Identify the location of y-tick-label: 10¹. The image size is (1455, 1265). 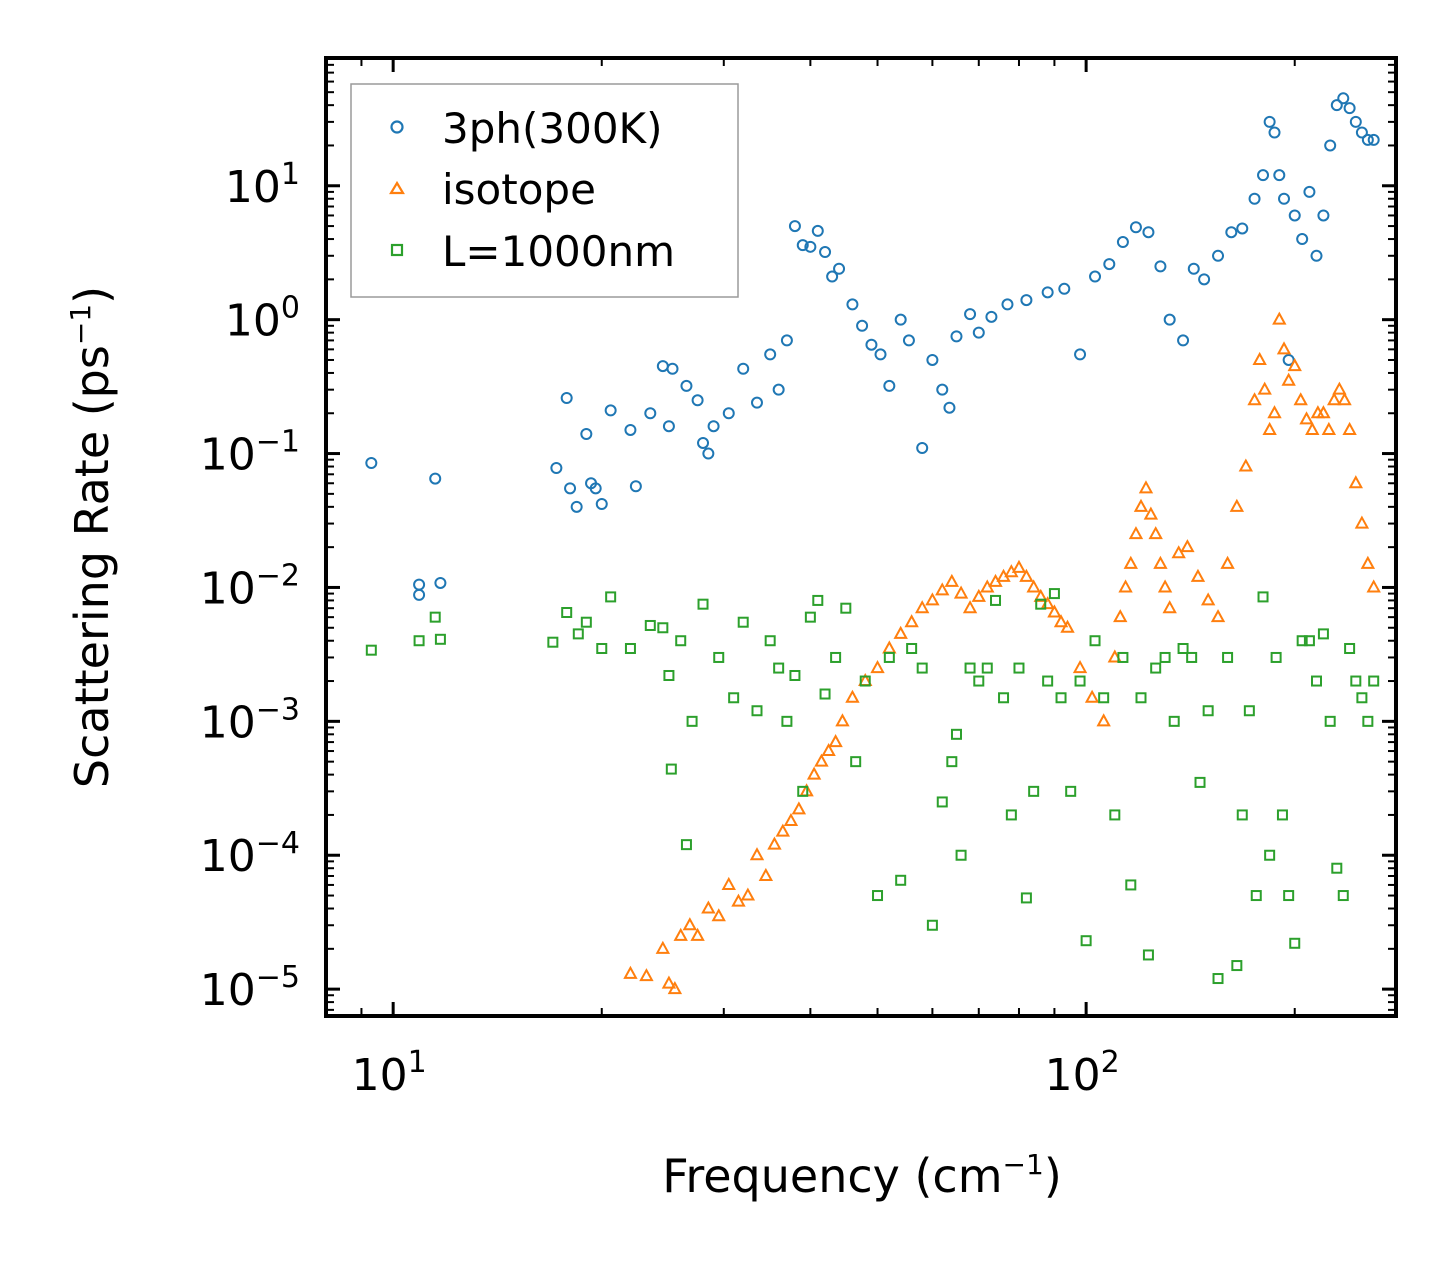
(262, 185).